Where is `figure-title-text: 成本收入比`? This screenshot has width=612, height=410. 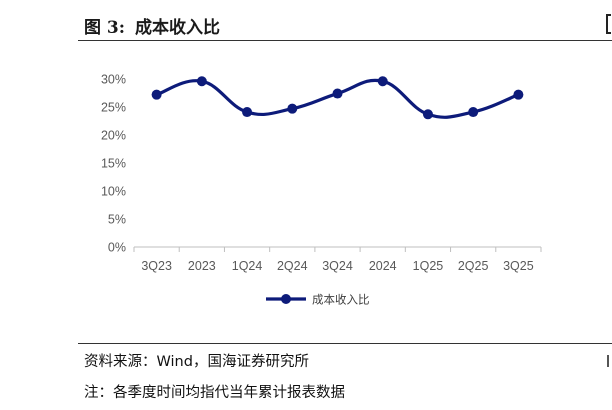
figure-title-text: 成本收入比 is located at coordinates (178, 28).